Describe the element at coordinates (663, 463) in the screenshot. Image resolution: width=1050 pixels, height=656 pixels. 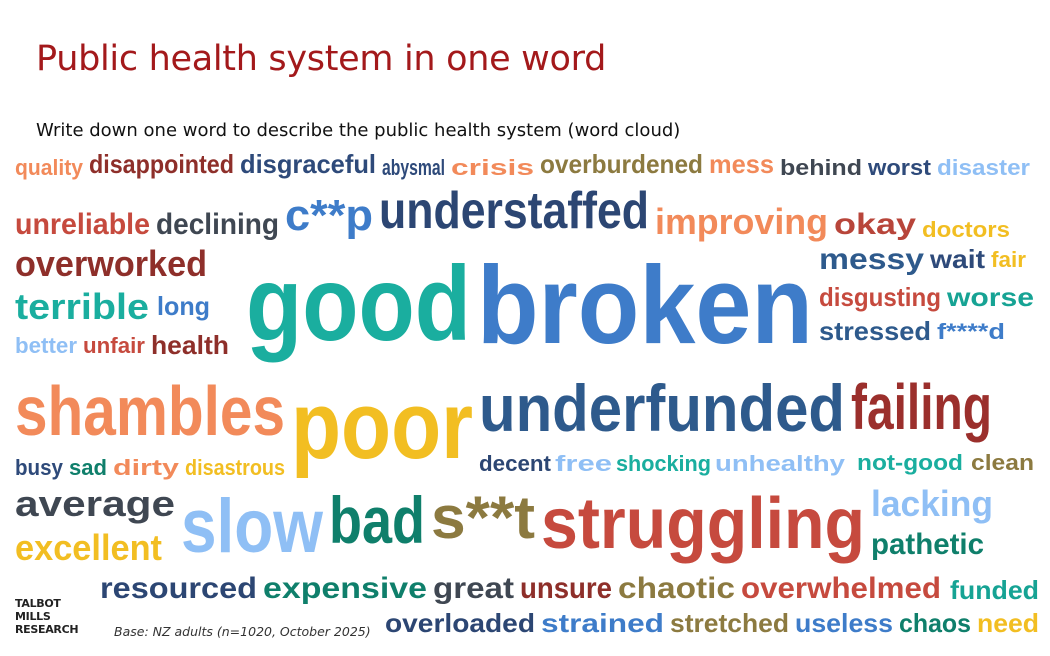
I see `word-shocking: shocking` at that location.